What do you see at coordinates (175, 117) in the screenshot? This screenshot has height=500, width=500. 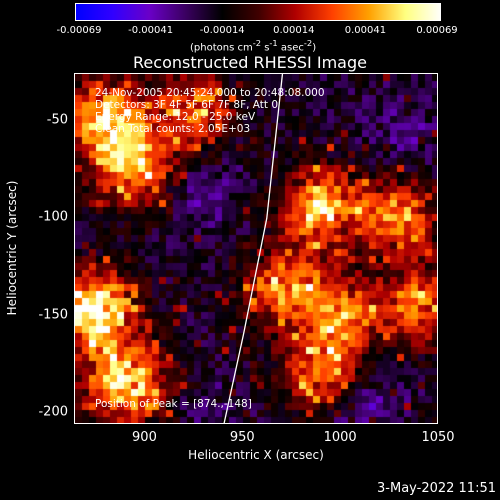 I see `energy-range-text: Energy Range: 12.0 - 25.0 keV` at bounding box center [175, 117].